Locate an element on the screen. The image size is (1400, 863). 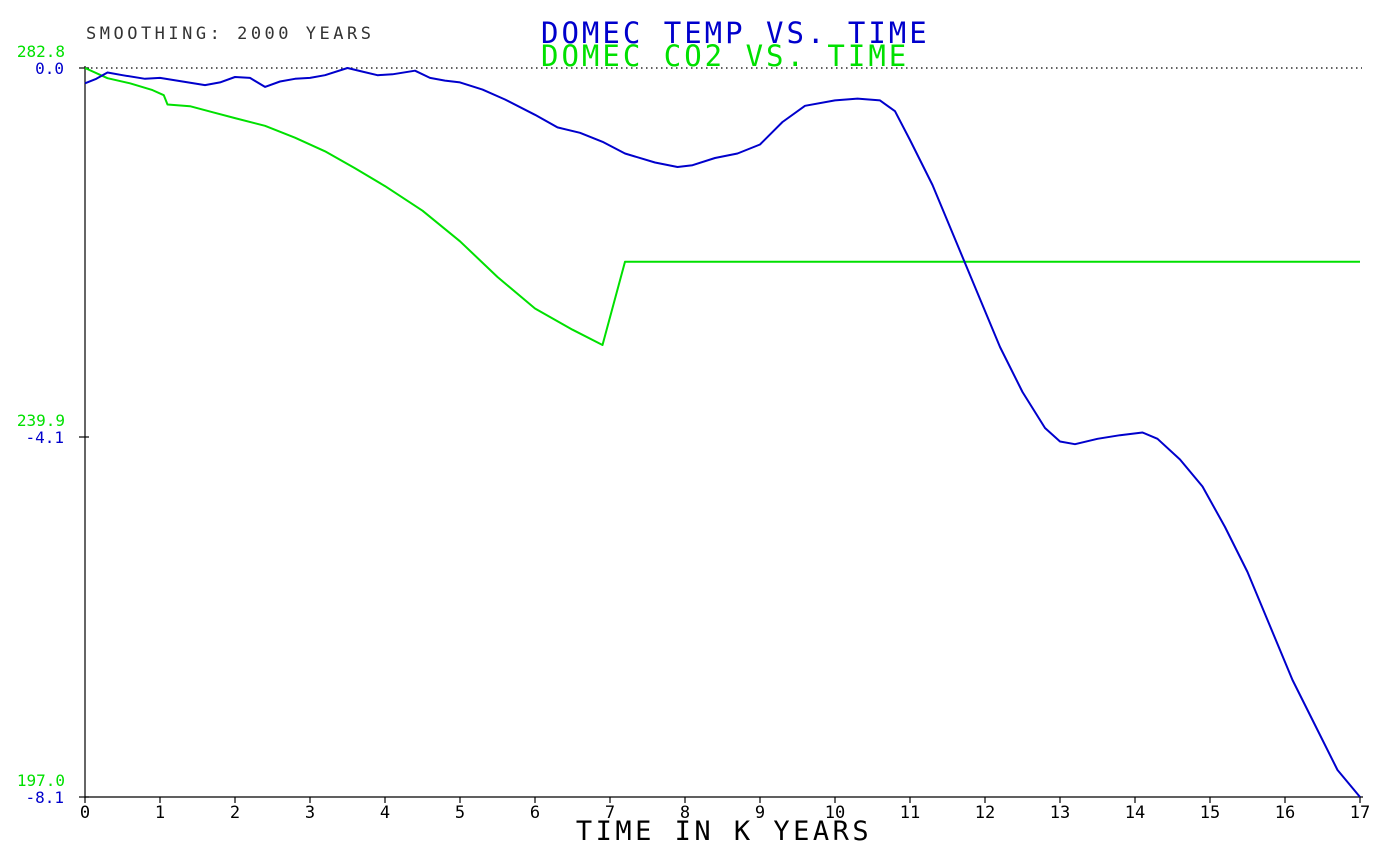
x-axis-label: TIME IN K YEARS is located at coordinates (724, 831).